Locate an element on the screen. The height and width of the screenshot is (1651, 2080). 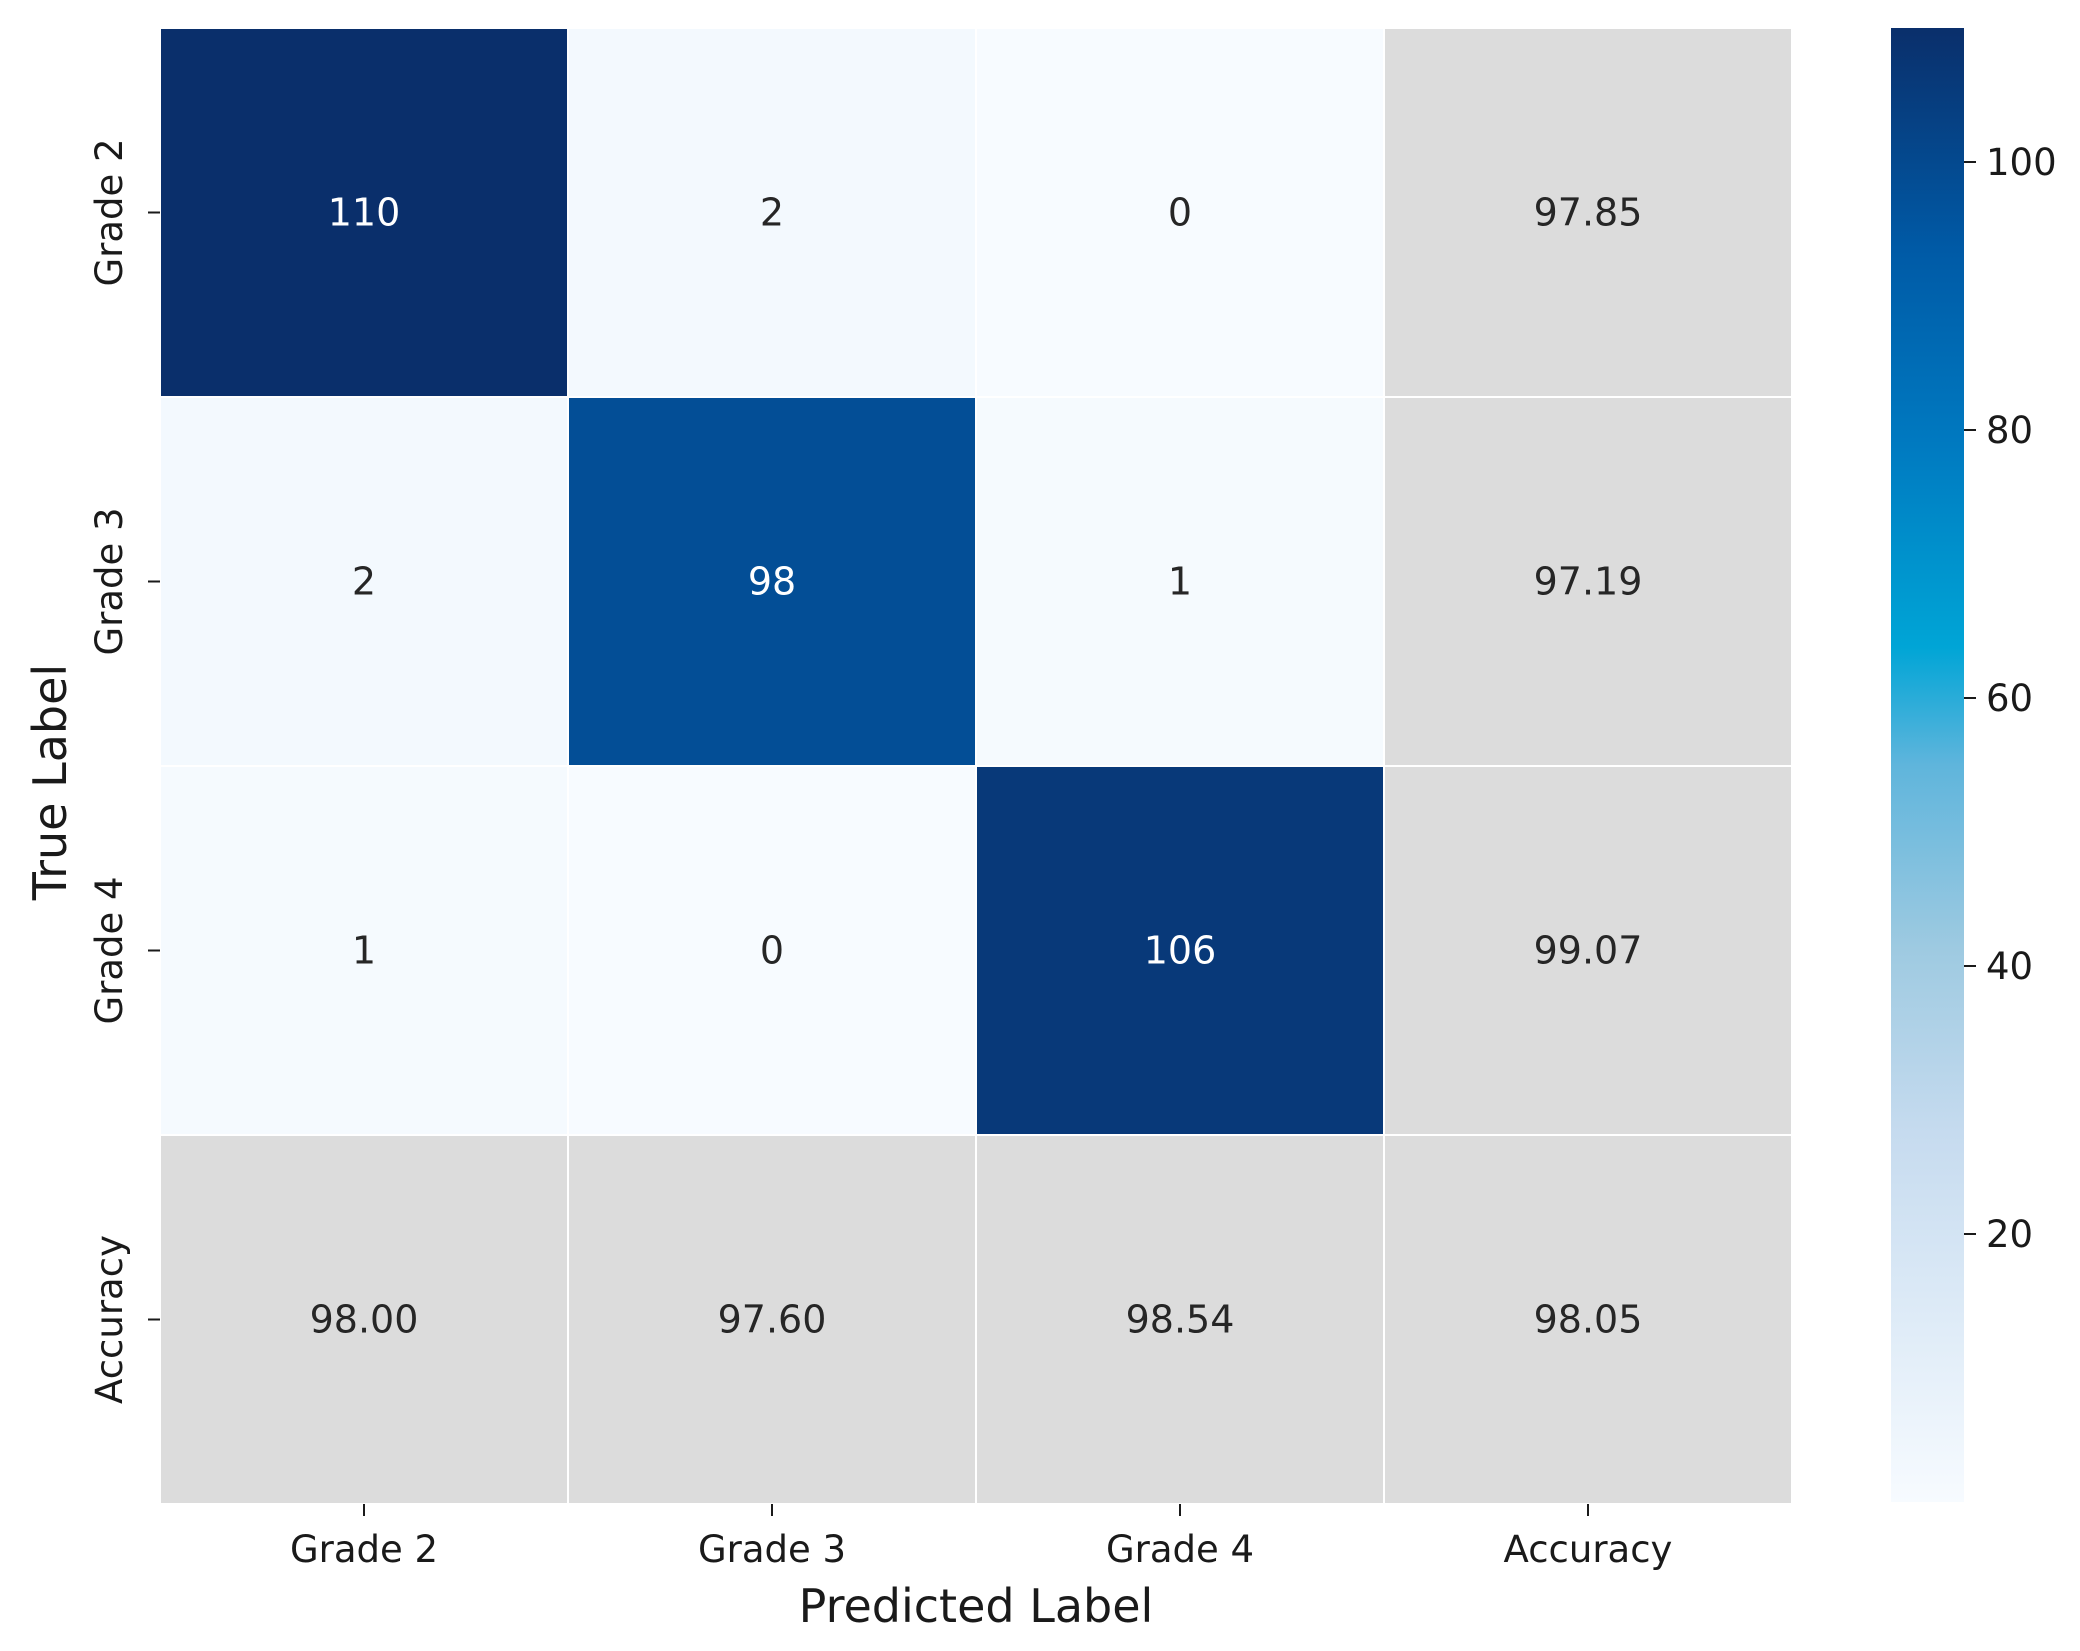
cell-grade-2-accuracy-value: 97.85 is located at coordinates (1588, 213).